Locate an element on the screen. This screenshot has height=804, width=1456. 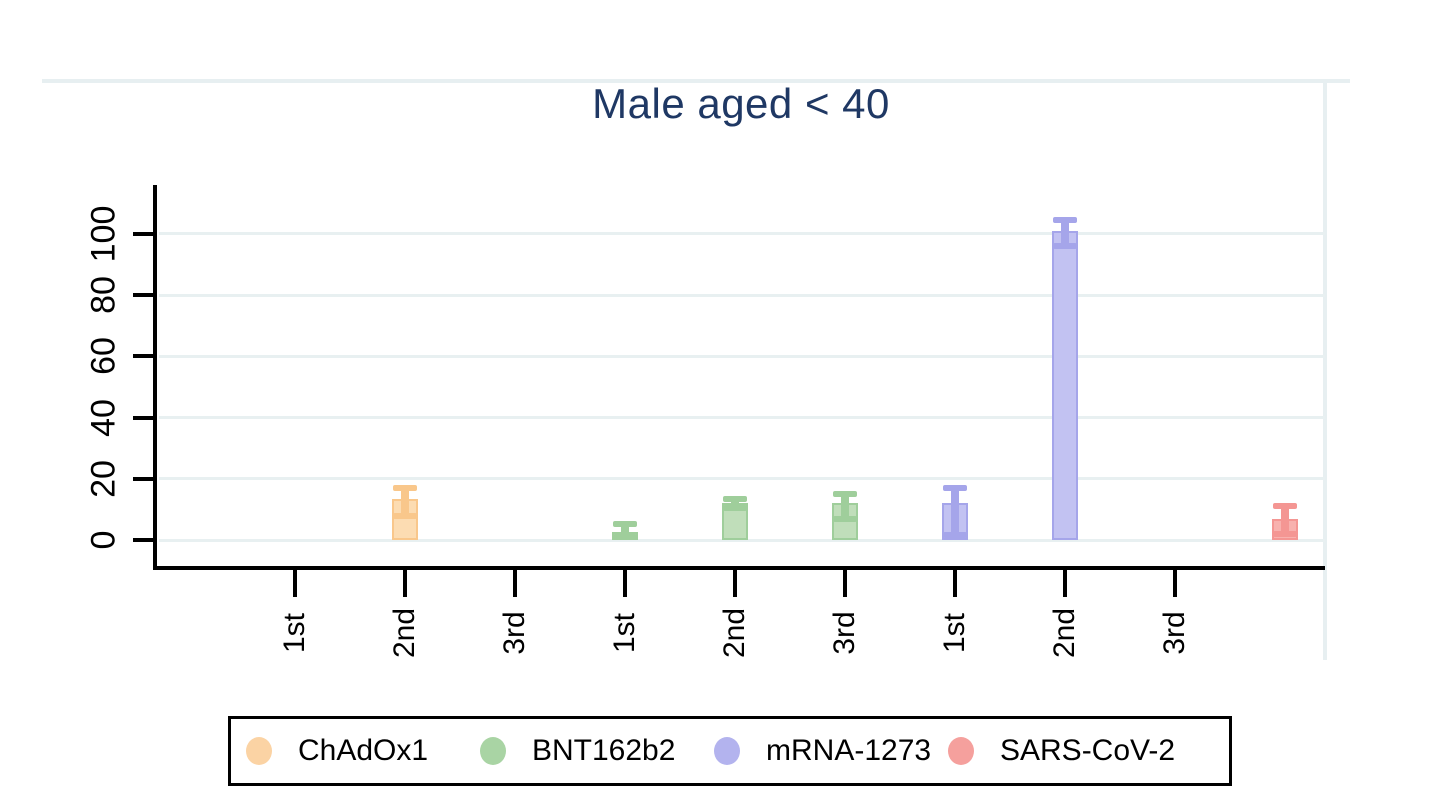
y-tick-label: 0 is located at coordinates (103, 540).